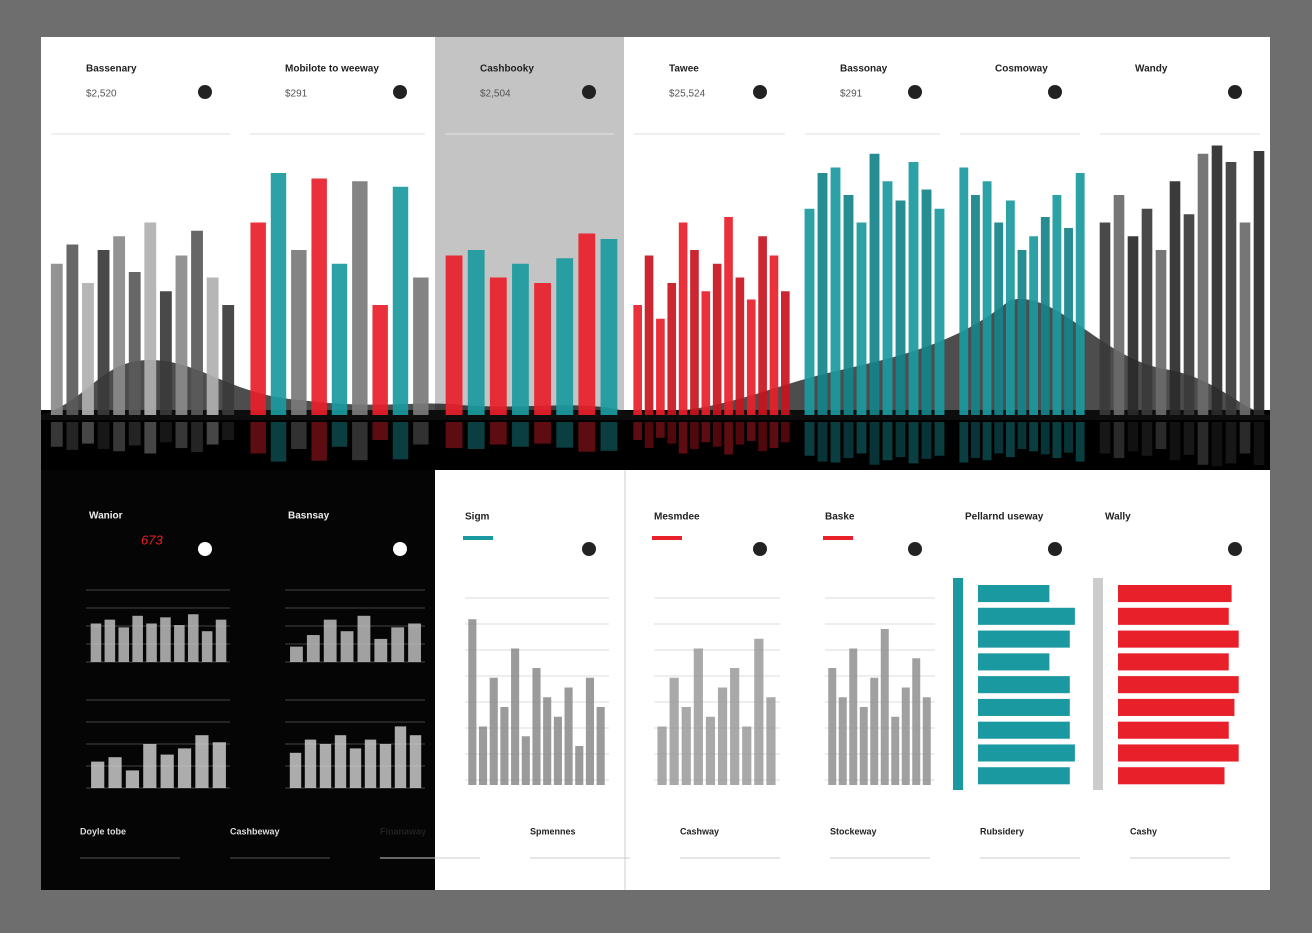  I want to click on accent, so click(838, 538).